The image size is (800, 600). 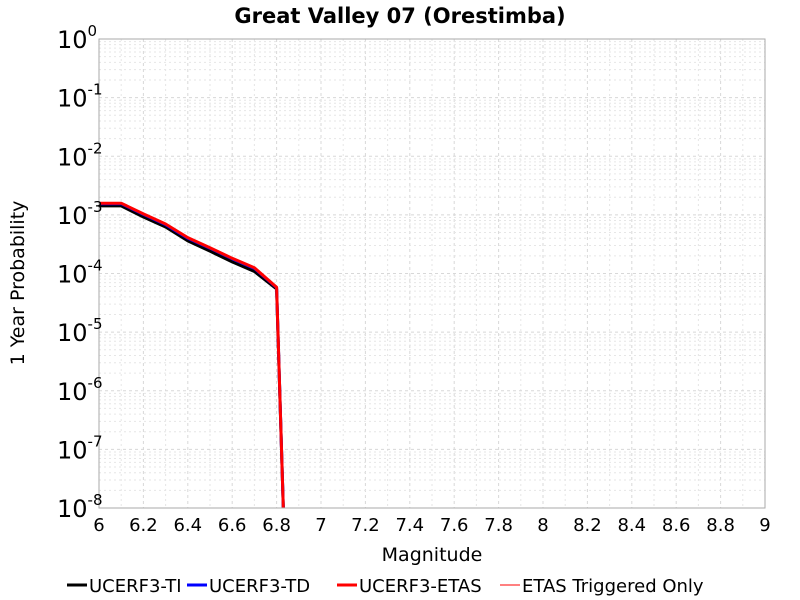 What do you see at coordinates (276, 525) in the screenshot?
I see `x-tick-label: 6.8` at bounding box center [276, 525].